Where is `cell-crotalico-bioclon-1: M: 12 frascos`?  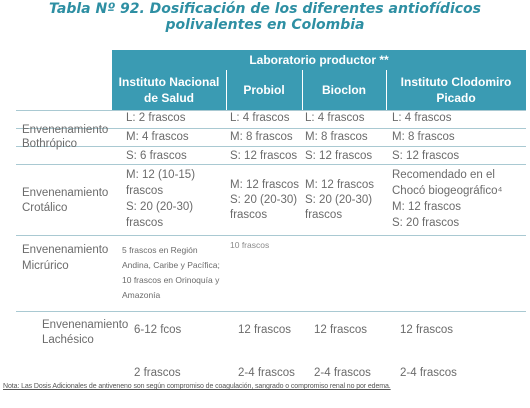
cell-crotalico-bioclon-1: M: 12 frascos is located at coordinates (340, 185).